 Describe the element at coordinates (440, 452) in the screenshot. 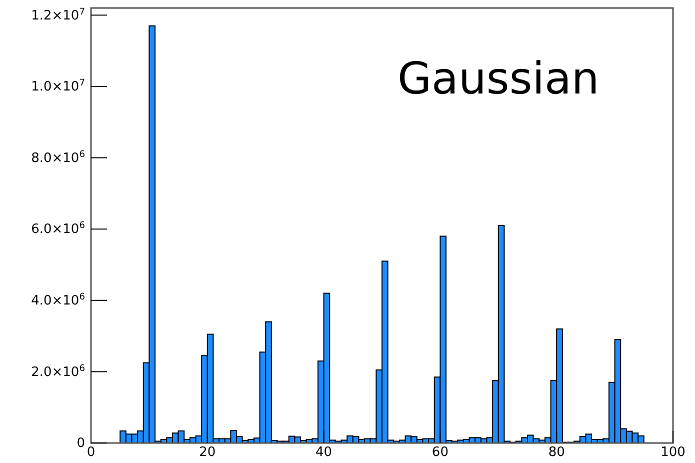

I see `x-tick-label: 60` at that location.